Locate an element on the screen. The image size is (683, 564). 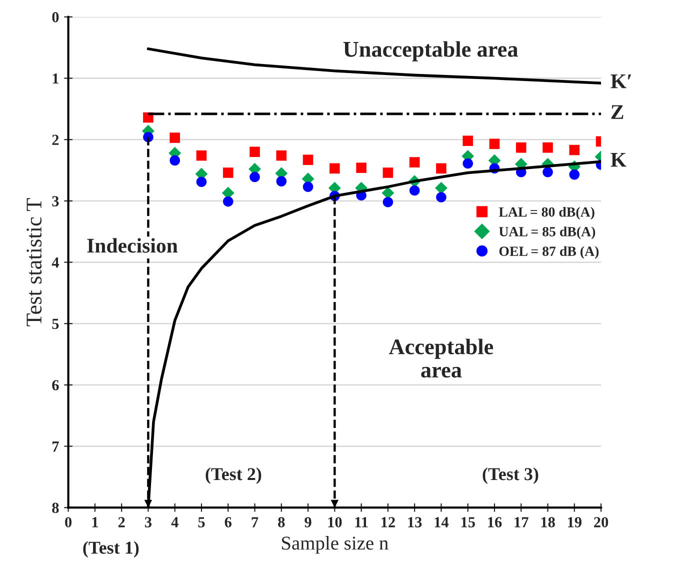
legend-label: LAL = 80 dB(A) is located at coordinates (546, 213).